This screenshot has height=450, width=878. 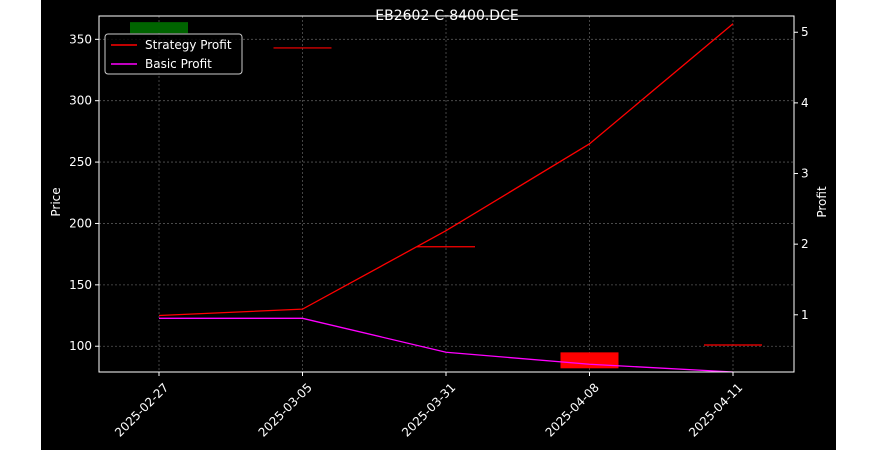 I want to click on y-axis-right-label: Profit, so click(x=822, y=202).